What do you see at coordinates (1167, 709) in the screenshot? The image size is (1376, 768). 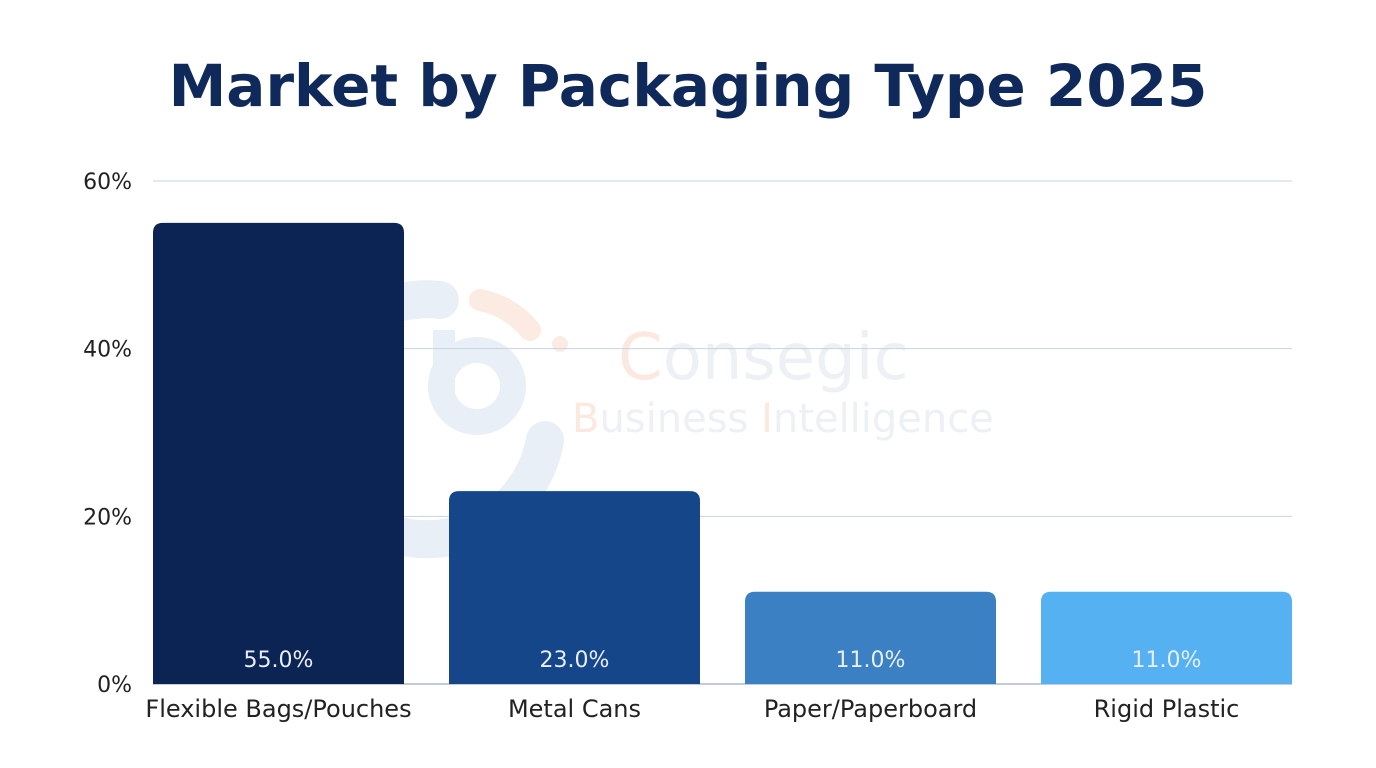 I see `x-category-label: Rigid Plastic` at bounding box center [1167, 709].